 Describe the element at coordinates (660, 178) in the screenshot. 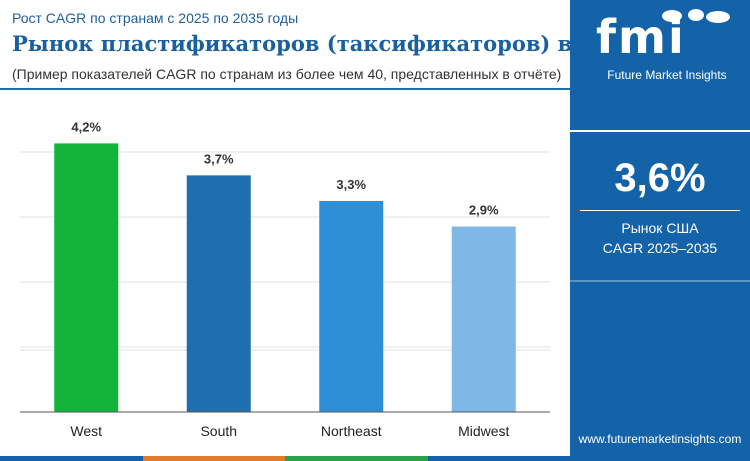

I see `highlight-value: 3,6%` at that location.